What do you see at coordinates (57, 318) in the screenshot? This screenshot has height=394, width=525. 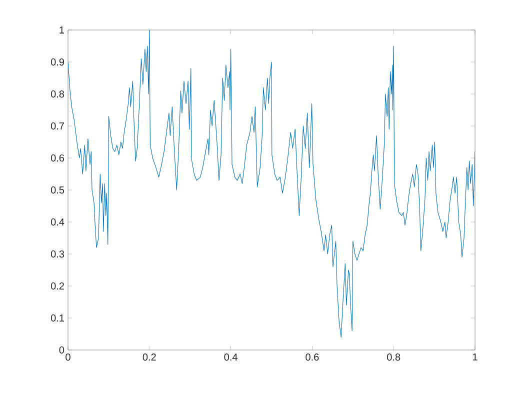 I see `y-tick-label: 0.1` at bounding box center [57, 318].